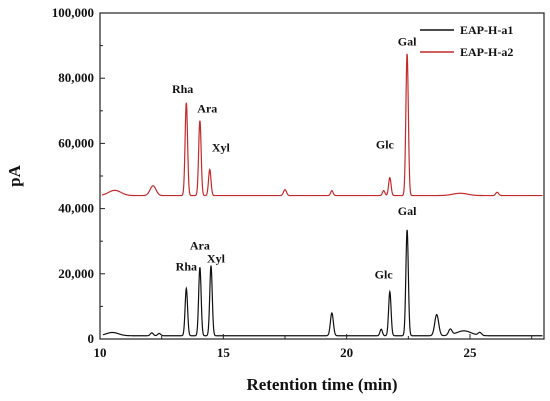 This screenshot has width=550, height=401. Describe the element at coordinates (471, 352) in the screenshot. I see `x-tick-label: 25` at that location.